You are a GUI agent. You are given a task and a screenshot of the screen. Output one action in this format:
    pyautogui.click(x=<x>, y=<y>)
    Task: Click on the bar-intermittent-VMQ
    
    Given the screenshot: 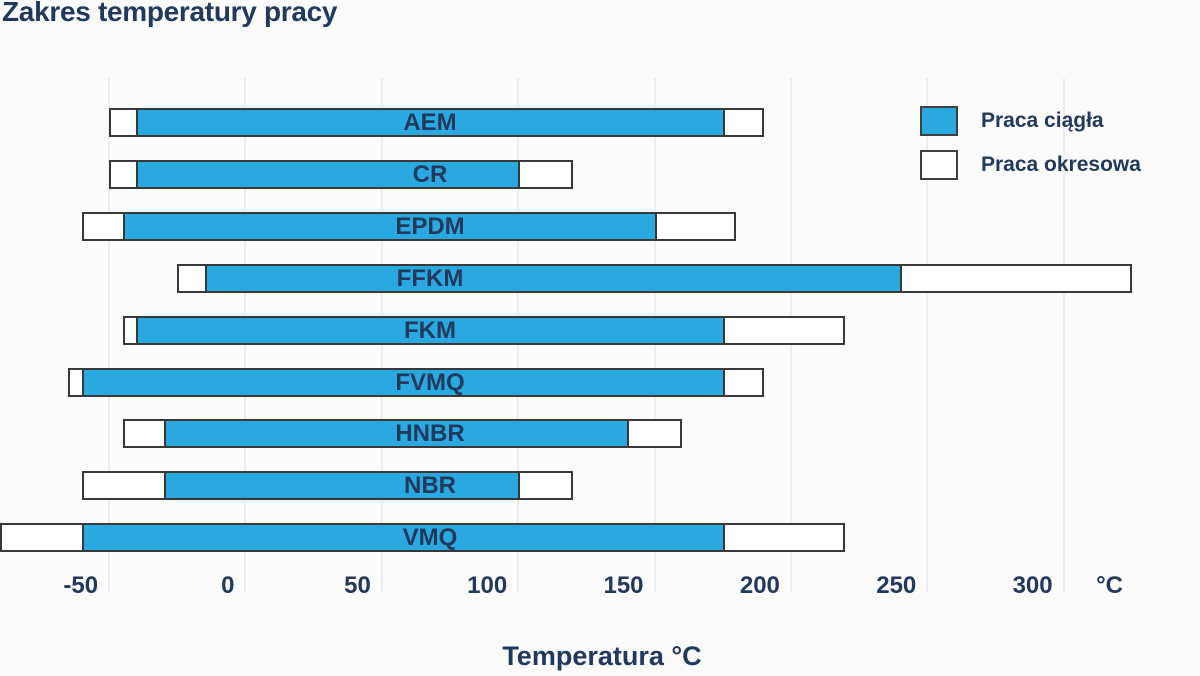 What is the action you would take?
    pyautogui.click(x=423, y=538)
    